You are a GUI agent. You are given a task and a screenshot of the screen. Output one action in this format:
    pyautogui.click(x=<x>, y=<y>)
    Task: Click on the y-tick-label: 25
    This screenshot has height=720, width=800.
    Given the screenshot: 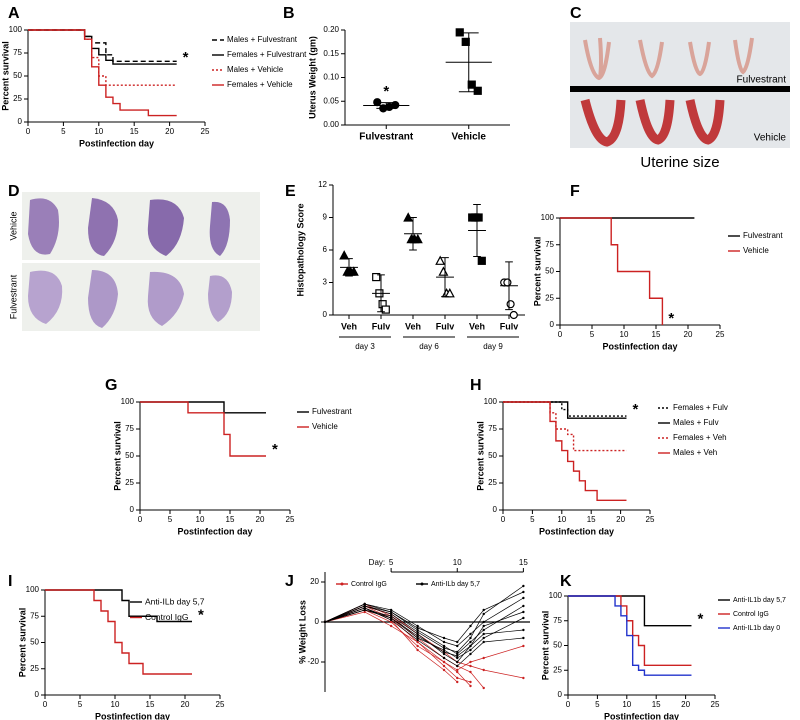 What is the action you would take?
    pyautogui.click(x=34, y=668)
    